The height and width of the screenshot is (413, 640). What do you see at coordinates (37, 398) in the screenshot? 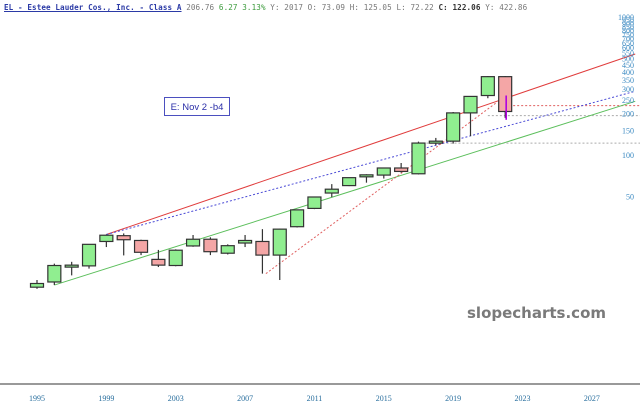
I see `x-tick-label: 1995` at bounding box center [37, 398].